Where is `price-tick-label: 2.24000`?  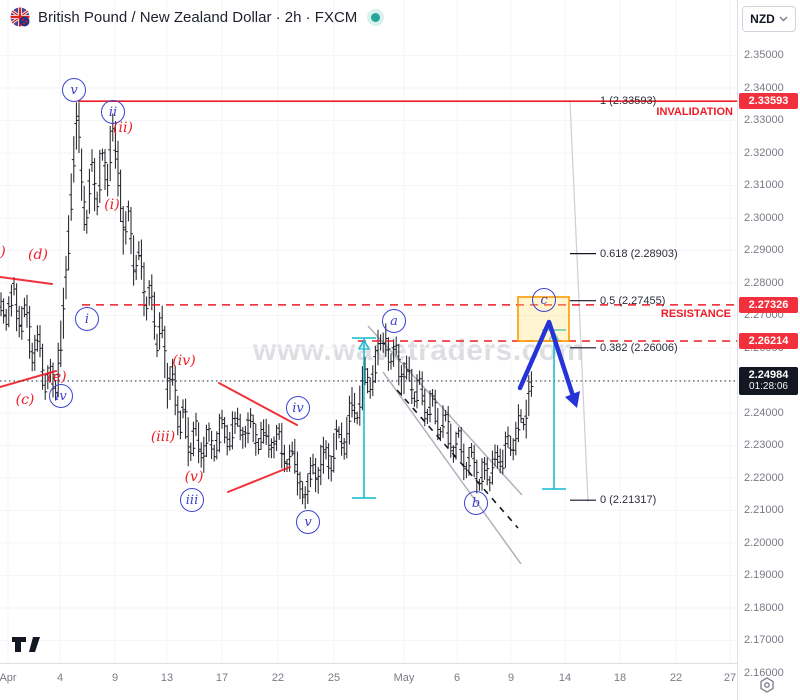
price-tick-label: 2.24000 is located at coordinates (764, 412).